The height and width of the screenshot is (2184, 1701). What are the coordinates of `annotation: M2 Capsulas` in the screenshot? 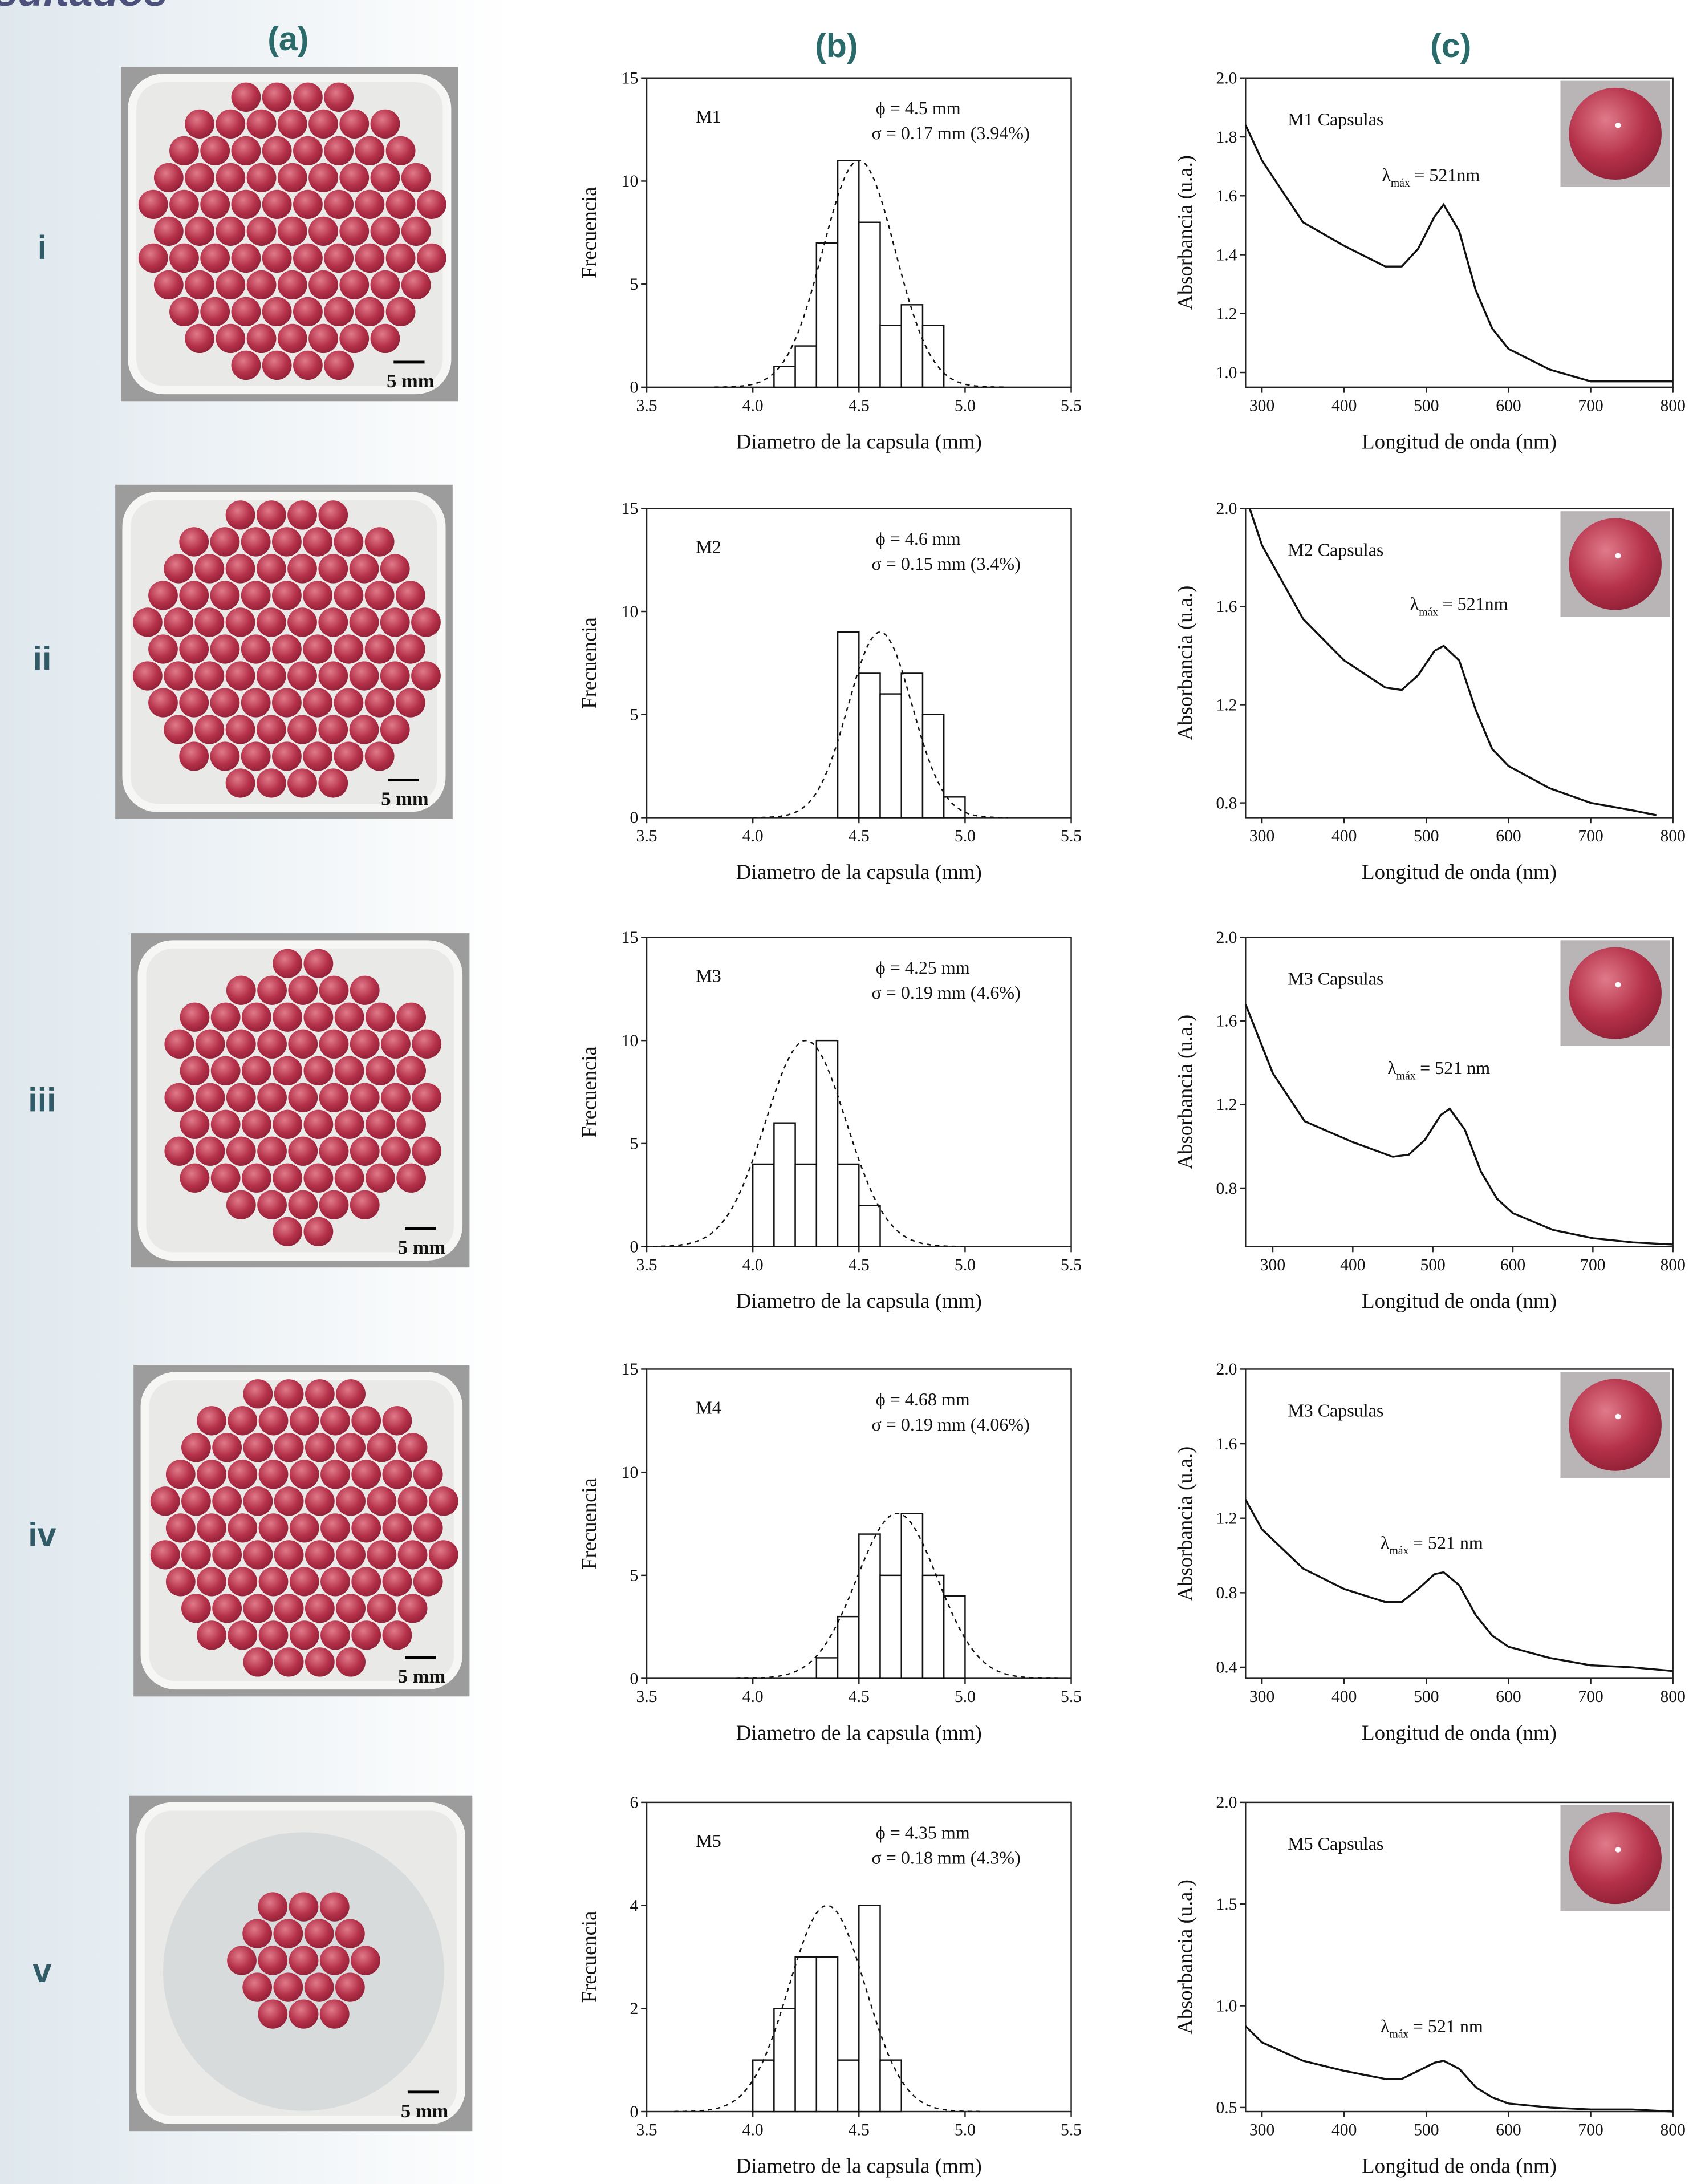 It's located at (1335, 550).